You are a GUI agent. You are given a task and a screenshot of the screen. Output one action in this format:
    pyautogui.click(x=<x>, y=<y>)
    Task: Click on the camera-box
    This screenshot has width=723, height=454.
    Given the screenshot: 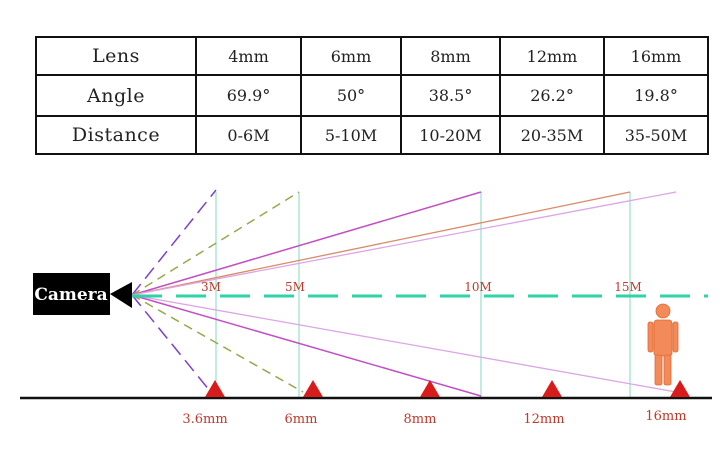 What is the action you would take?
    pyautogui.click(x=71, y=294)
    